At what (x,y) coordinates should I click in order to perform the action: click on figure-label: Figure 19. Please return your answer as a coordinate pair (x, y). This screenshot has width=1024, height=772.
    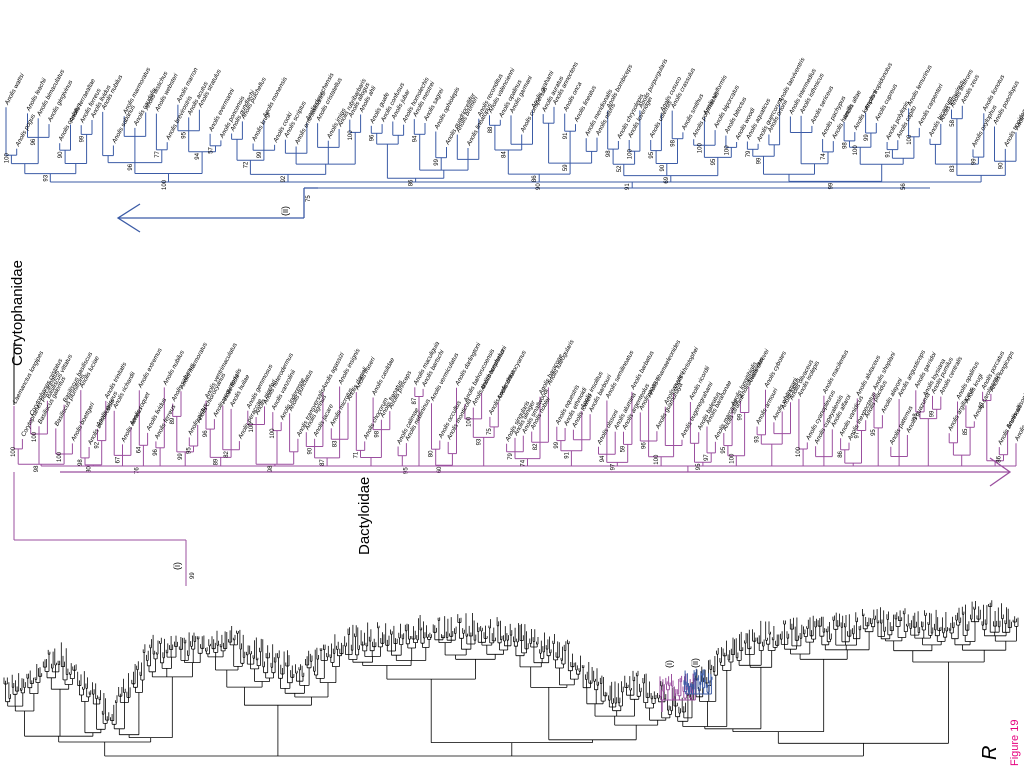
    Looking at the image, I should click on (1015, 743).